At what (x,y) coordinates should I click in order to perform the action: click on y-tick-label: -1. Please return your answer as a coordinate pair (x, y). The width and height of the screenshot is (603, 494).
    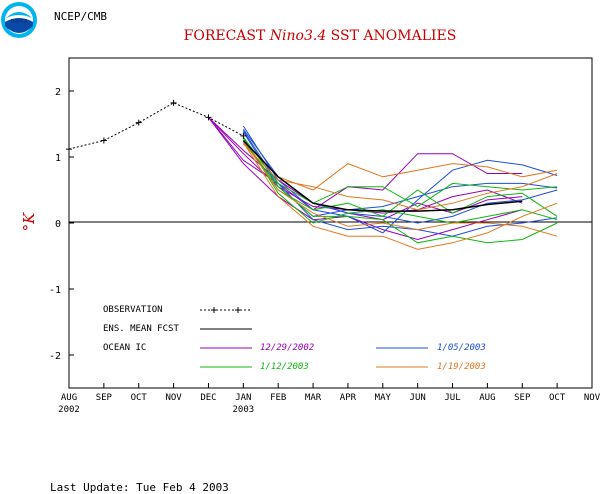
    Looking at the image, I should click on (55, 290).